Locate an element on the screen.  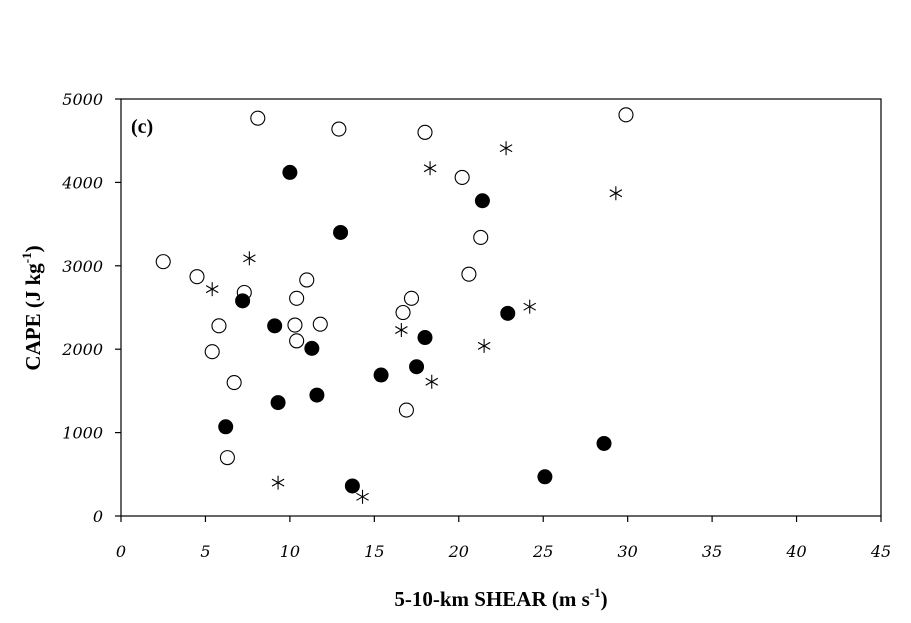
y-axis-title: CAPE (J kg-1) is located at coordinates (32, 307).